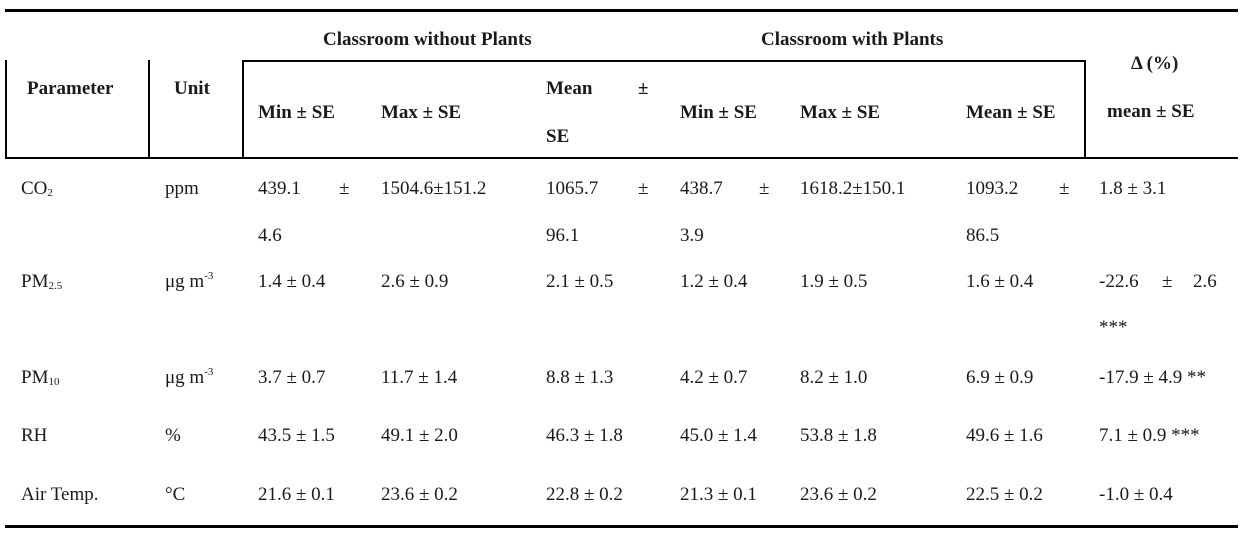 The width and height of the screenshot is (1243, 542). What do you see at coordinates (558, 136) in the screenshot?
I see `header-mean-without-line2: SE` at bounding box center [558, 136].